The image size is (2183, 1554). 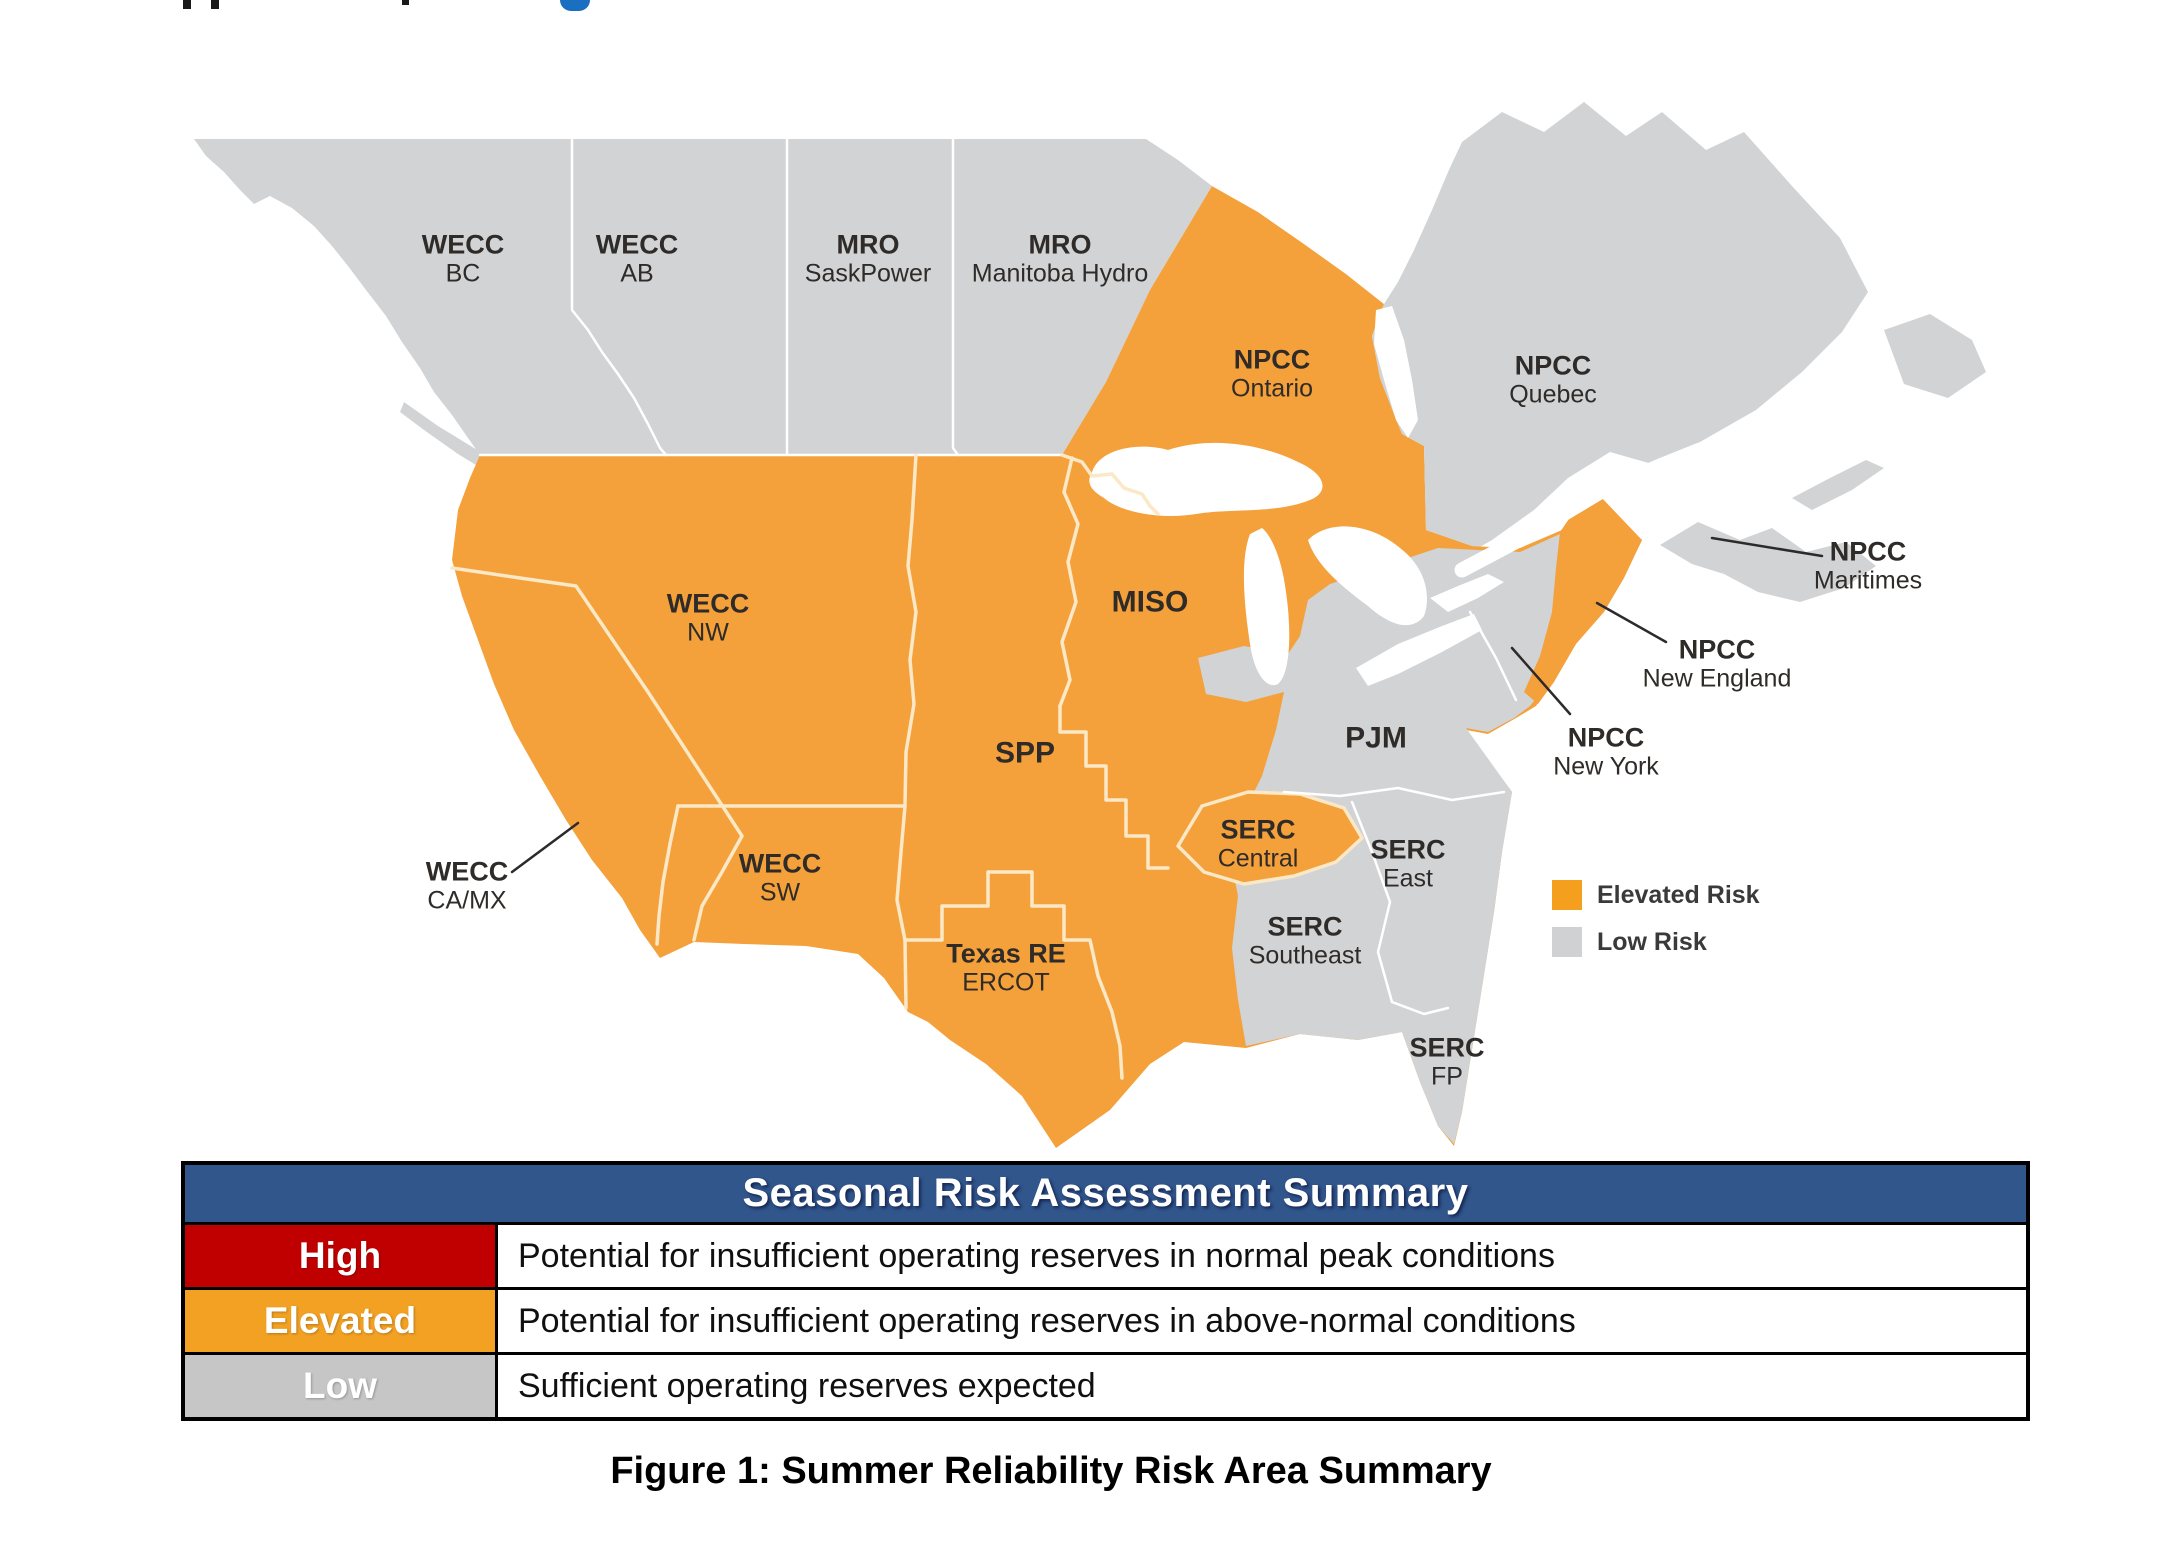 What do you see at coordinates (1396, 372) in the screenshot?
I see `james-bay` at bounding box center [1396, 372].